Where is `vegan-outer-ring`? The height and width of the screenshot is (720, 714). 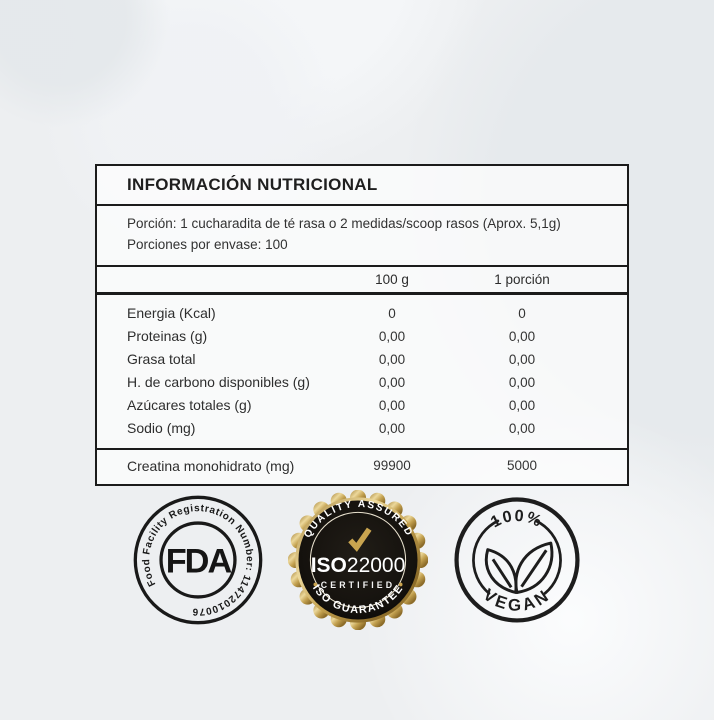 vegan-outer-ring is located at coordinates (517, 560).